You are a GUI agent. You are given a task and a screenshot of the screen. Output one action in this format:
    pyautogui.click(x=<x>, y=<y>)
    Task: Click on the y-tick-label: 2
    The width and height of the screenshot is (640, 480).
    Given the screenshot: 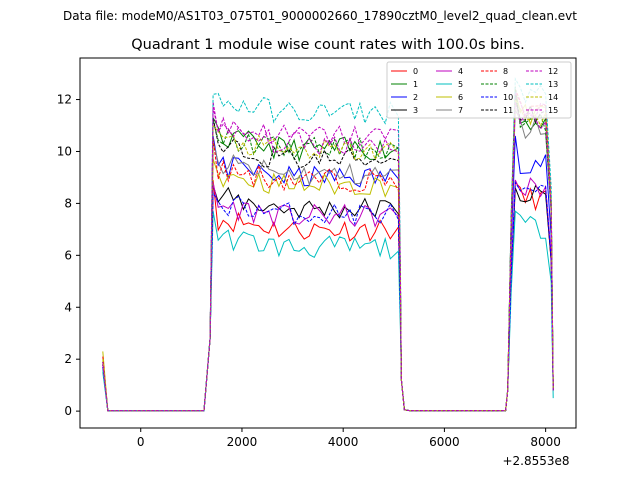 What is the action you would take?
    pyautogui.click(x=68, y=359)
    